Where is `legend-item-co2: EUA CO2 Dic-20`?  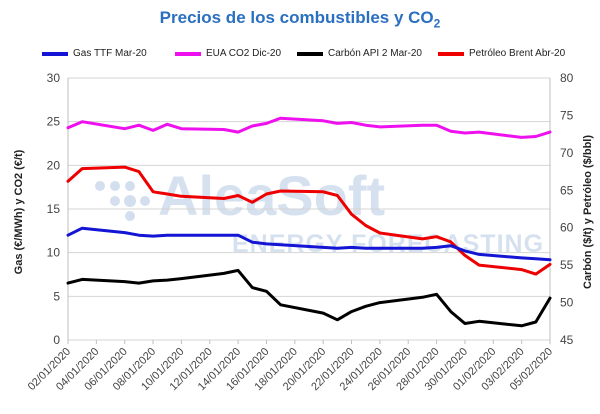 legend-item-co2: EUA CO2 Dic-20 is located at coordinates (228, 53).